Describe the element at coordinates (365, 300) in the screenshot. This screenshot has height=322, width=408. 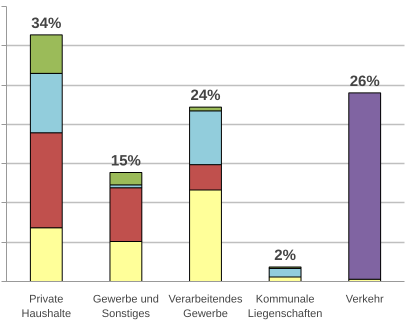
I see `x-tick-label: Verkehr` at that location.